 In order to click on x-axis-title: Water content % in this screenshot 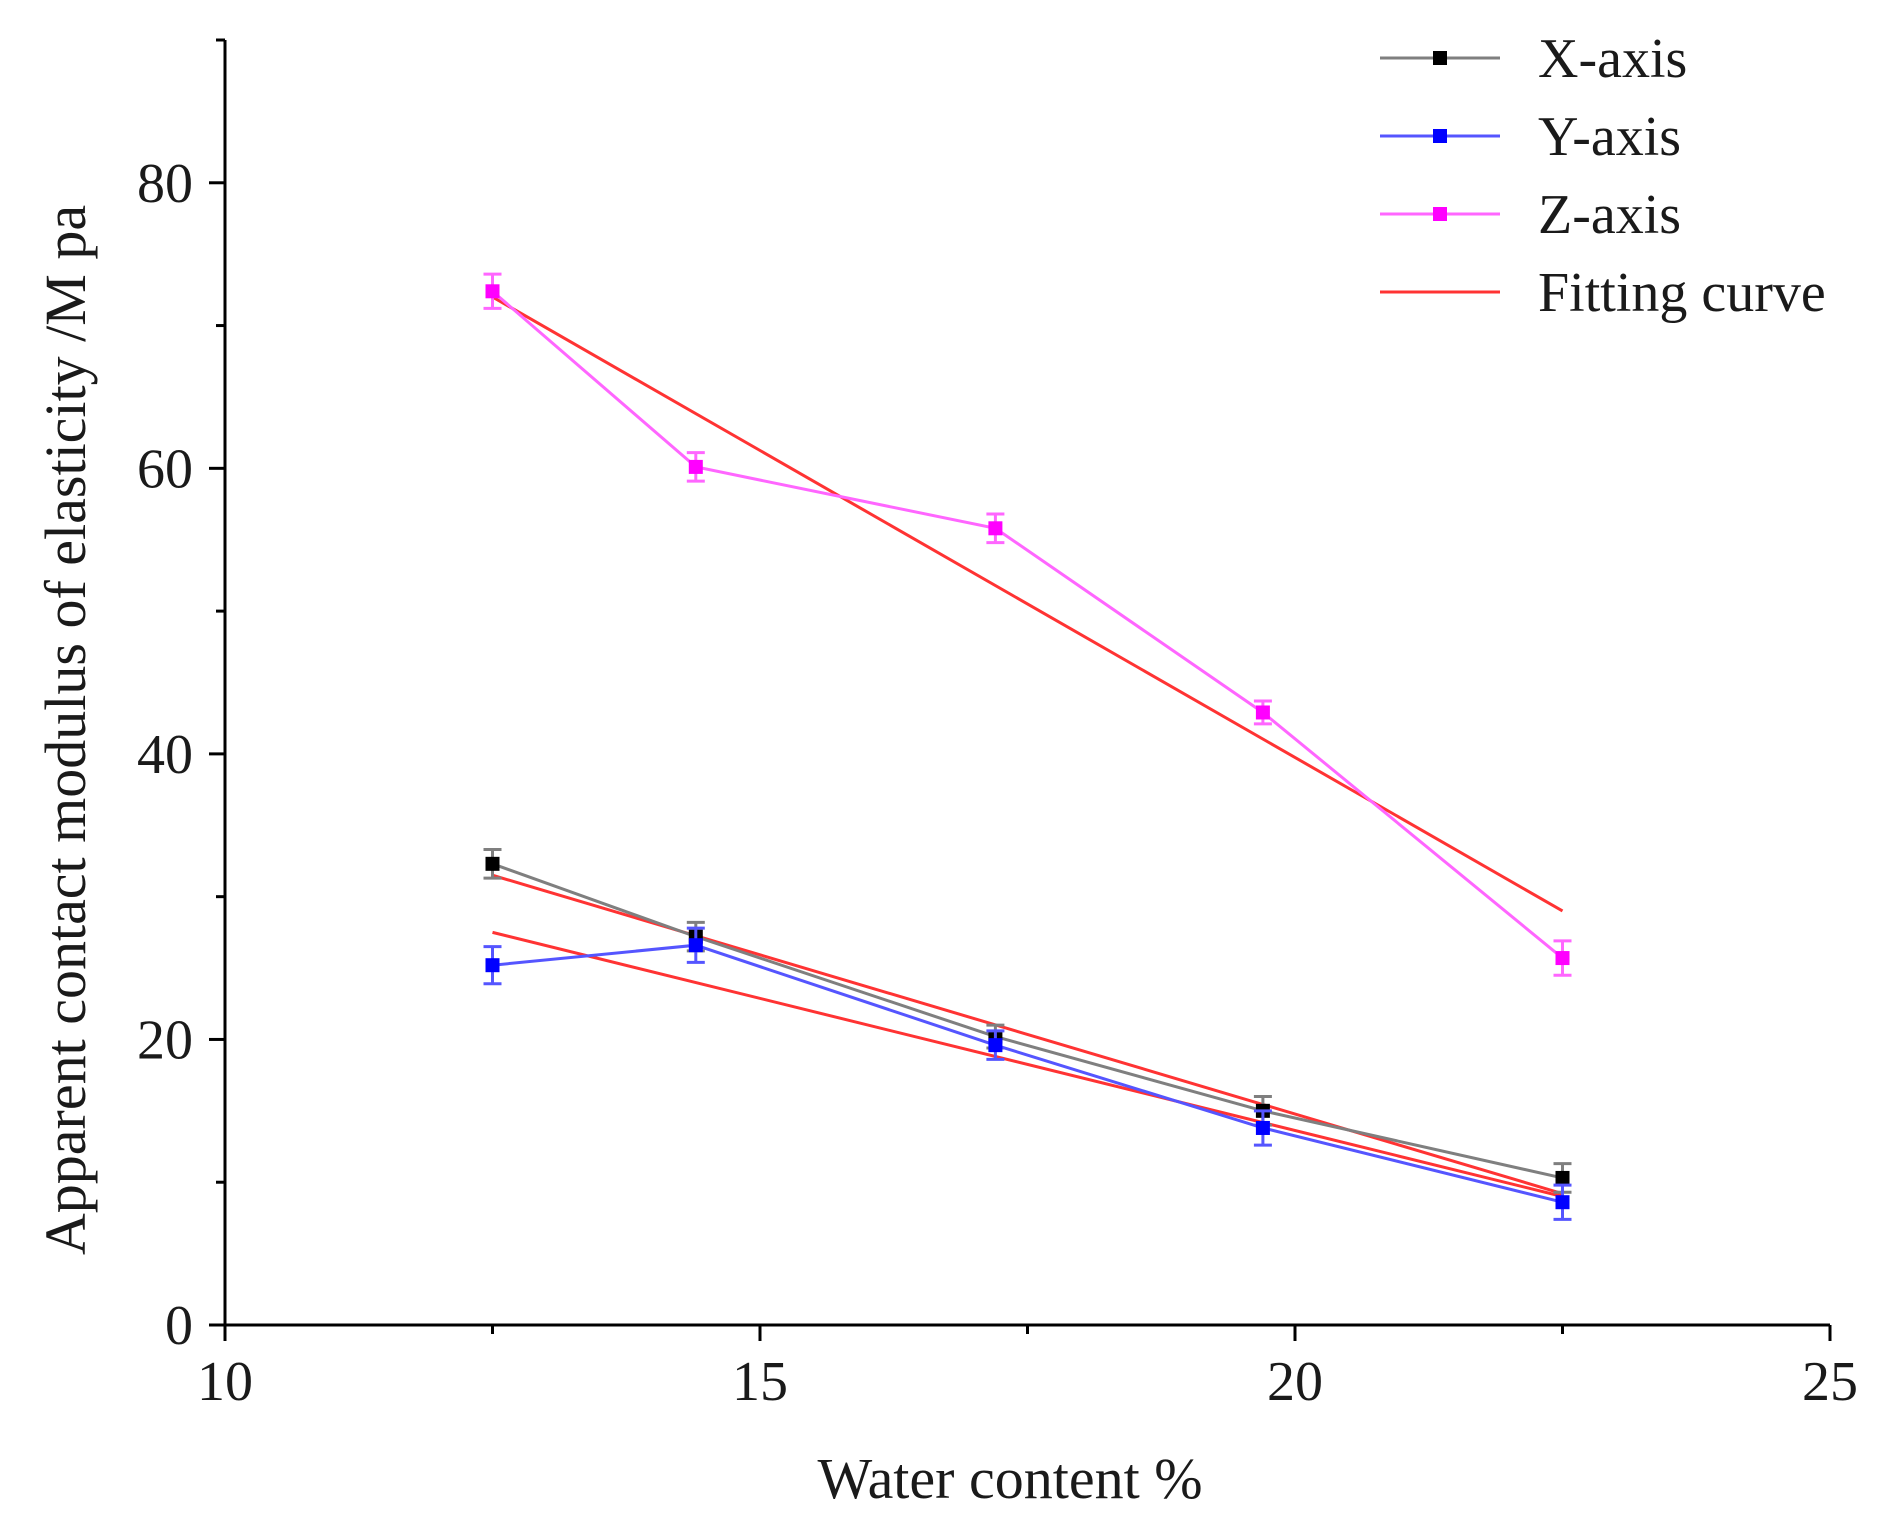, I will do `click(1009, 1478)`.